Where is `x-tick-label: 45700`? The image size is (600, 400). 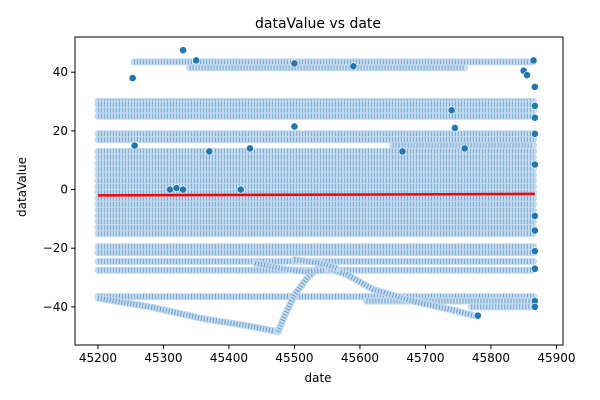
x-tick-label: 45700 is located at coordinates (425, 358).